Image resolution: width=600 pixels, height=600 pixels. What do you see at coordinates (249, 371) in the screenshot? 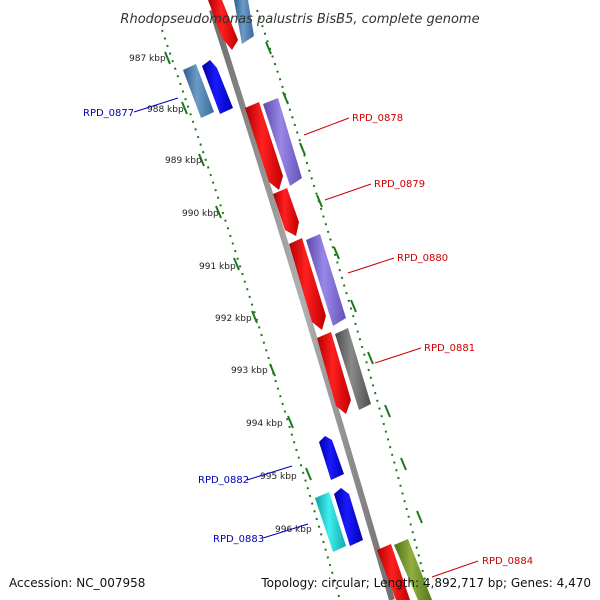
I see `tick-label-993: 993 kbp` at bounding box center [249, 371].